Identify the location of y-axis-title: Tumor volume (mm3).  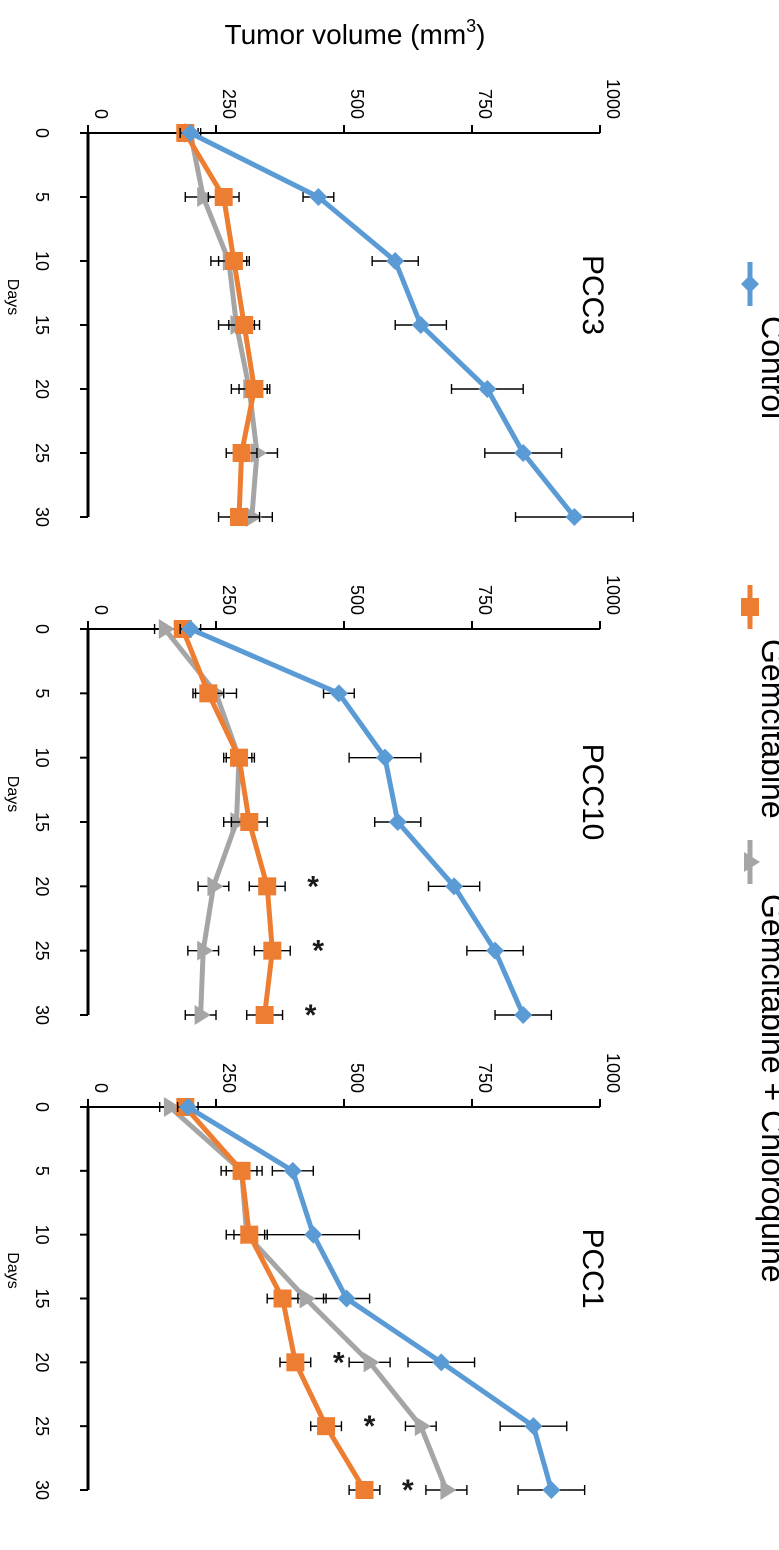
(355, 33).